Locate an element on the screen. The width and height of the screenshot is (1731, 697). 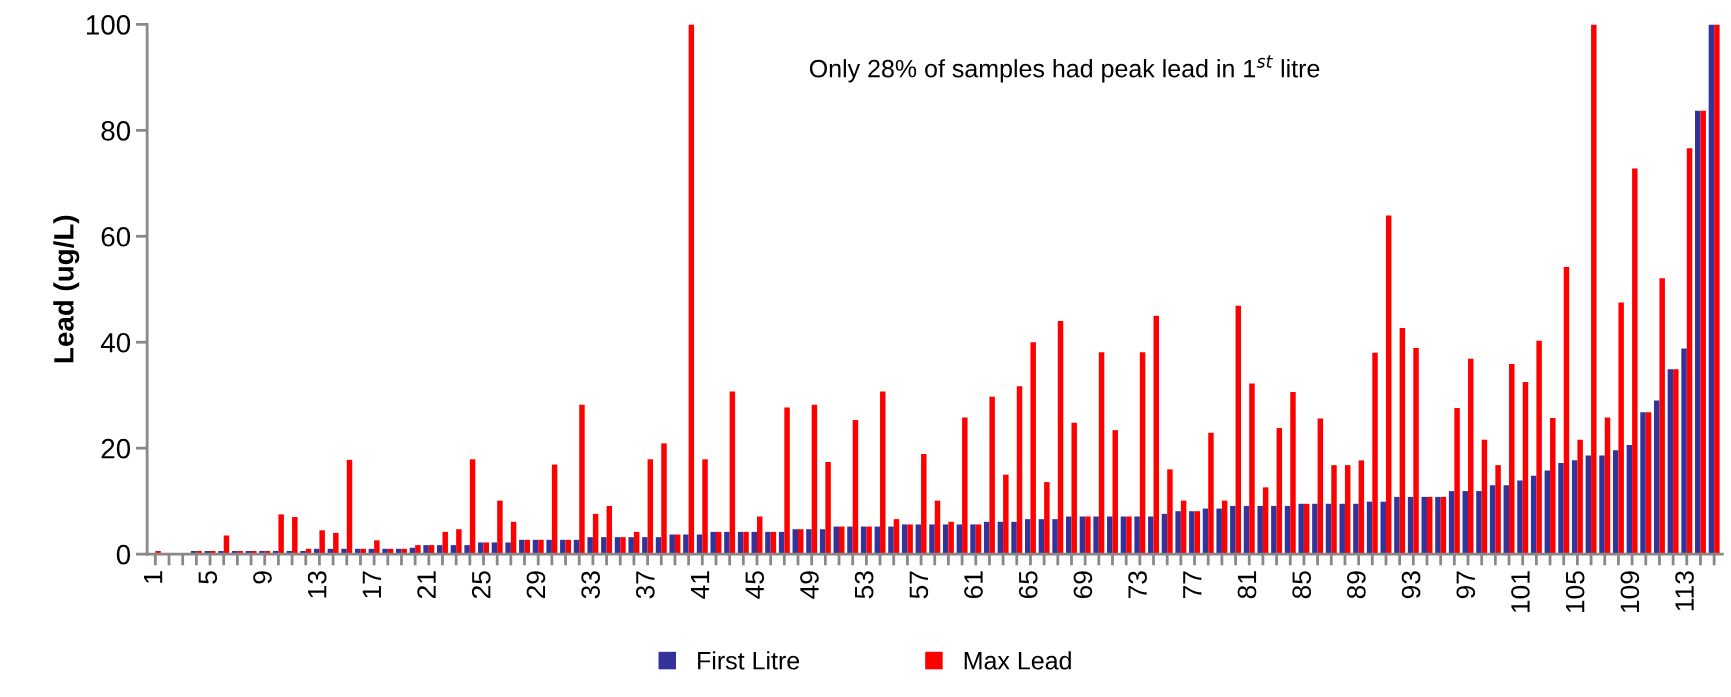
x-tick-label: 45 is located at coordinates (755, 585).